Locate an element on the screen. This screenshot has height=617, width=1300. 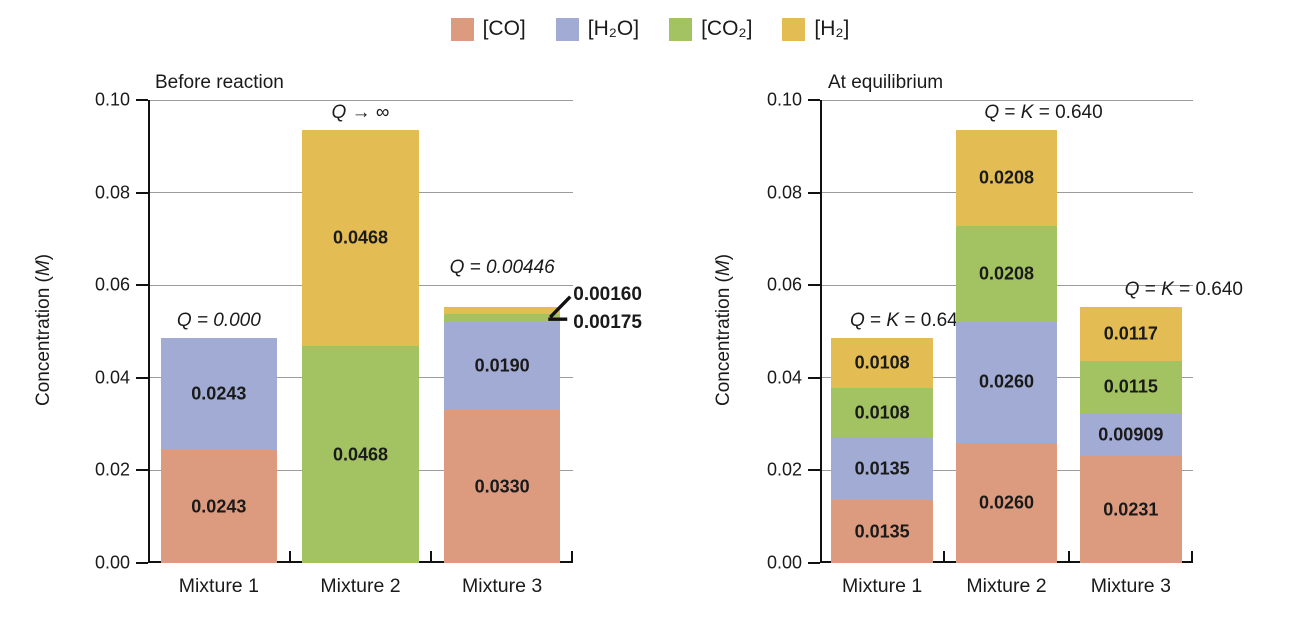
segment-value-label: 0.0190 is located at coordinates (502, 365).